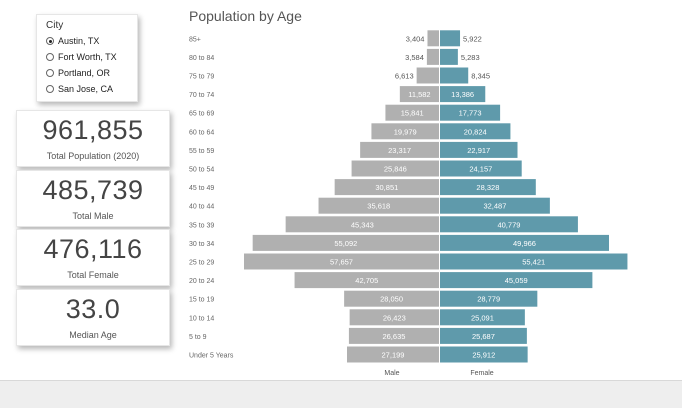 The image size is (682, 408). I want to click on age-group-label: 40 to 44, so click(201, 207).